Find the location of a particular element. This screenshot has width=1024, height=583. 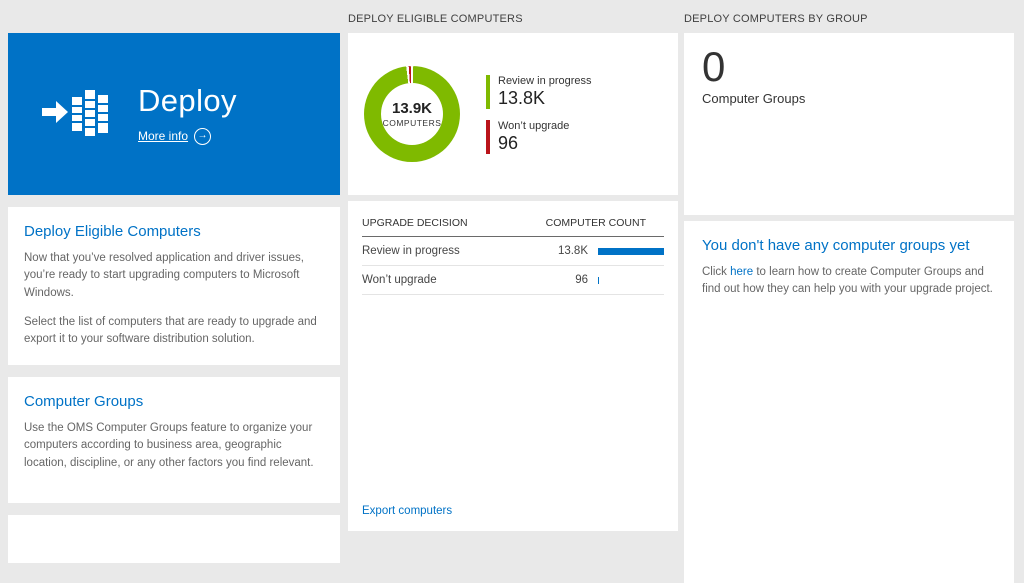

donut-total-value: 13.9K is located at coordinates (412, 108).